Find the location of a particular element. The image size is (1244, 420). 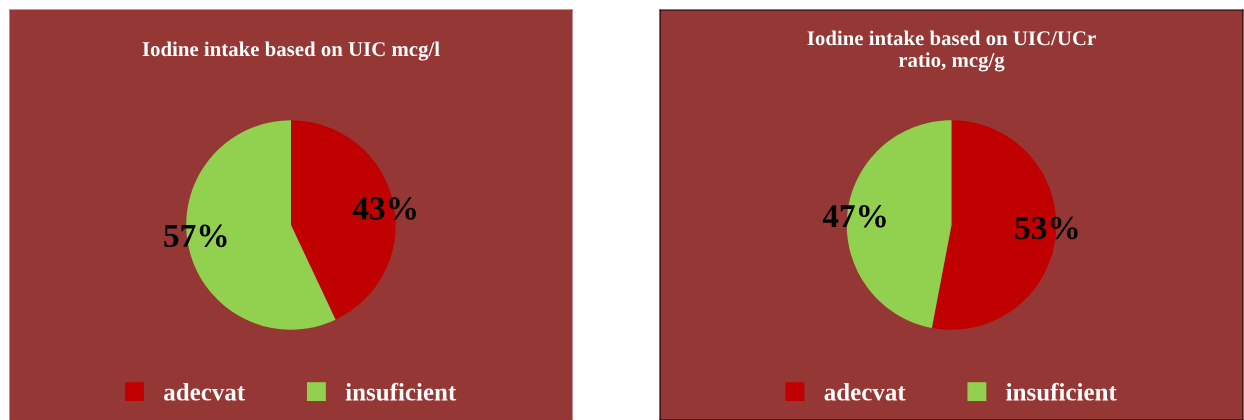

data-label: 53% is located at coordinates (1046, 228).